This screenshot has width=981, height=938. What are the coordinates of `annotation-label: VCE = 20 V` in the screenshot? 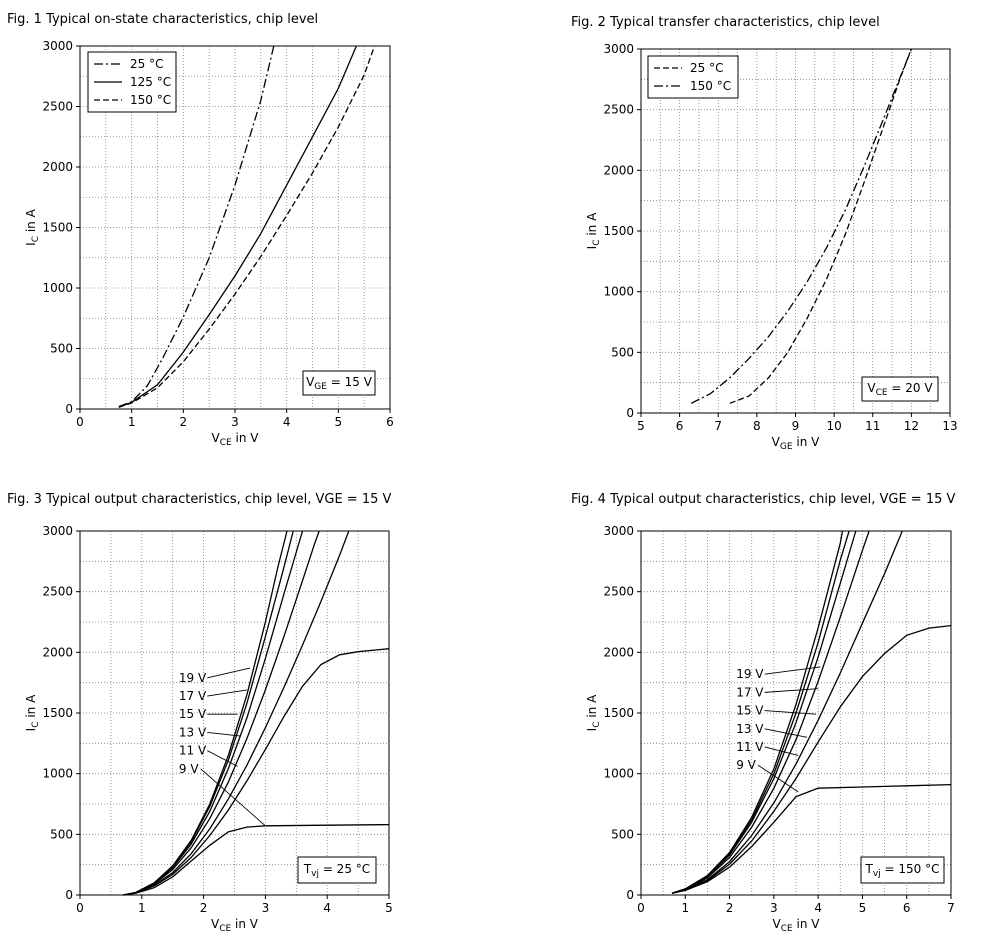 It's located at (900, 389).